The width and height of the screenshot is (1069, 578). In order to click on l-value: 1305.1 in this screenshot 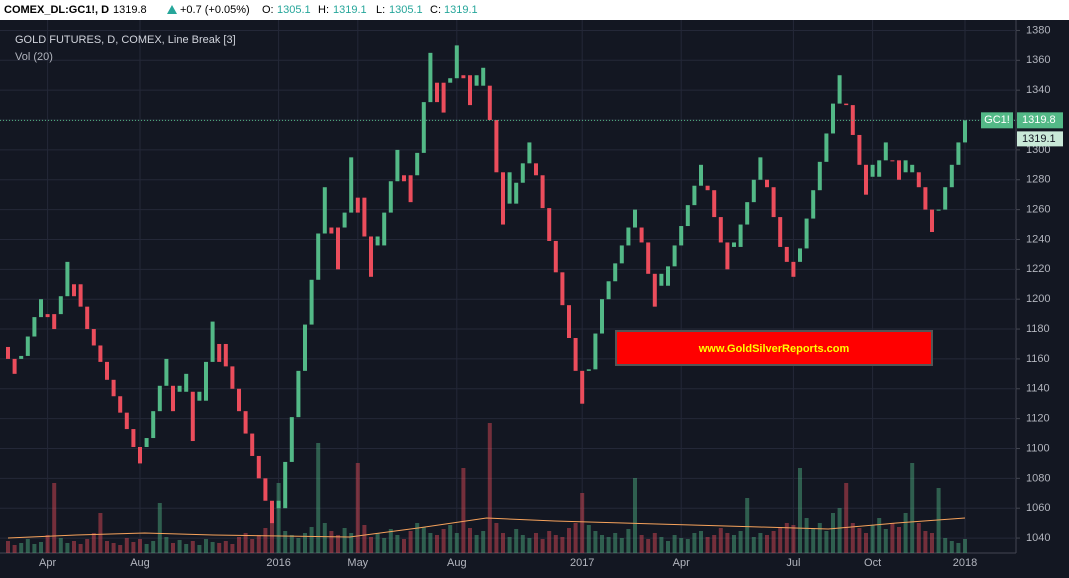, I will do `click(406, 10)`.